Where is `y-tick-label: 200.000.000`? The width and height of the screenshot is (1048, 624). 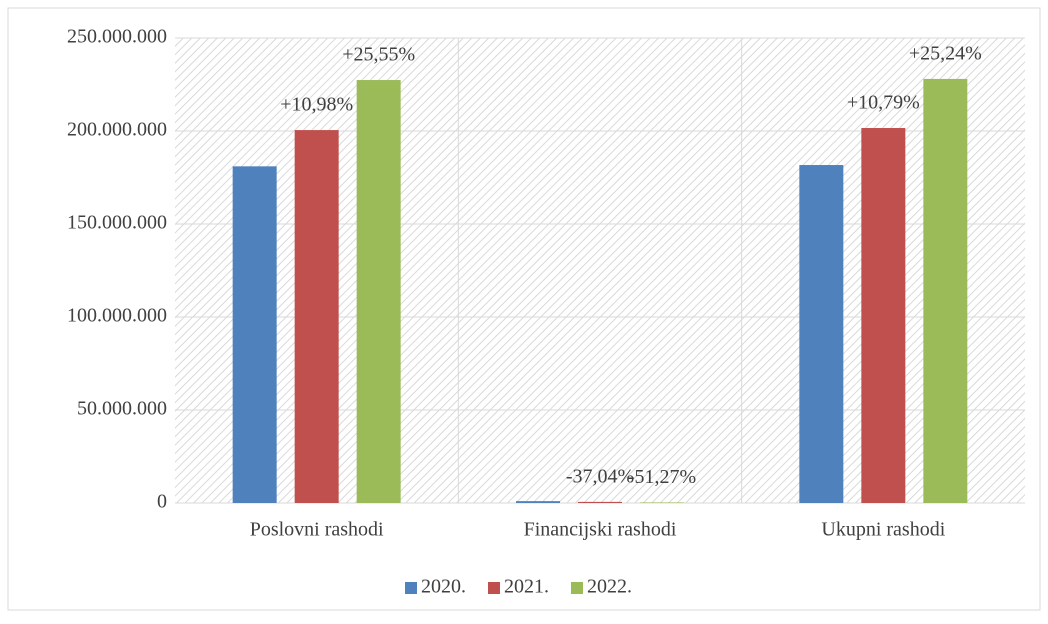
y-tick-label: 200.000.000 is located at coordinates (117, 130).